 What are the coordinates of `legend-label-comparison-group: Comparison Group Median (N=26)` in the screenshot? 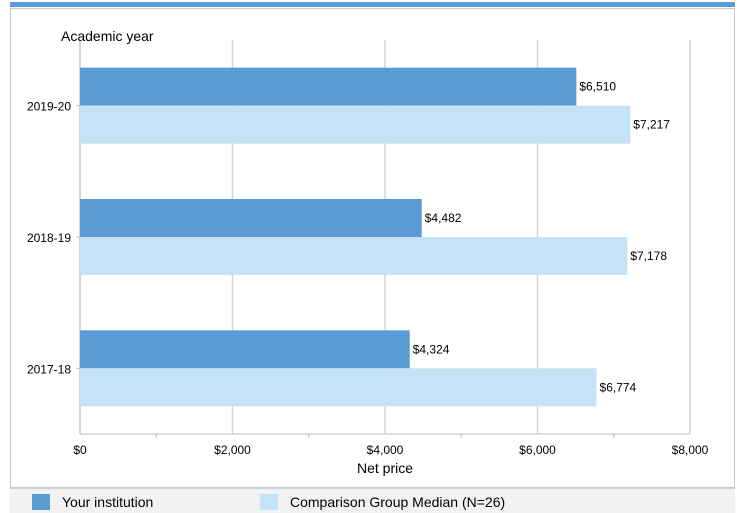 It's located at (398, 502).